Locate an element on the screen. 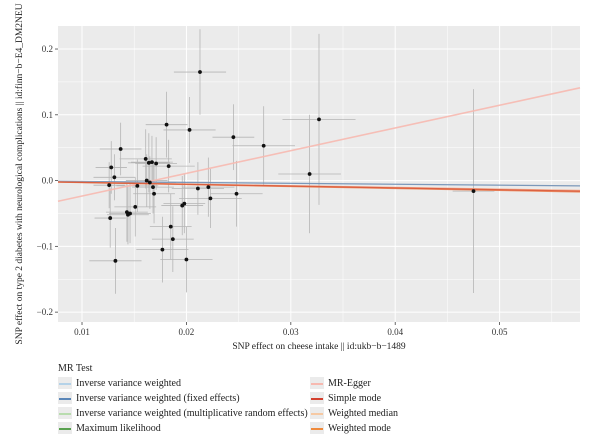 This screenshot has height=445, width=600. x-tick-label: 0.01 is located at coordinates (82, 332).